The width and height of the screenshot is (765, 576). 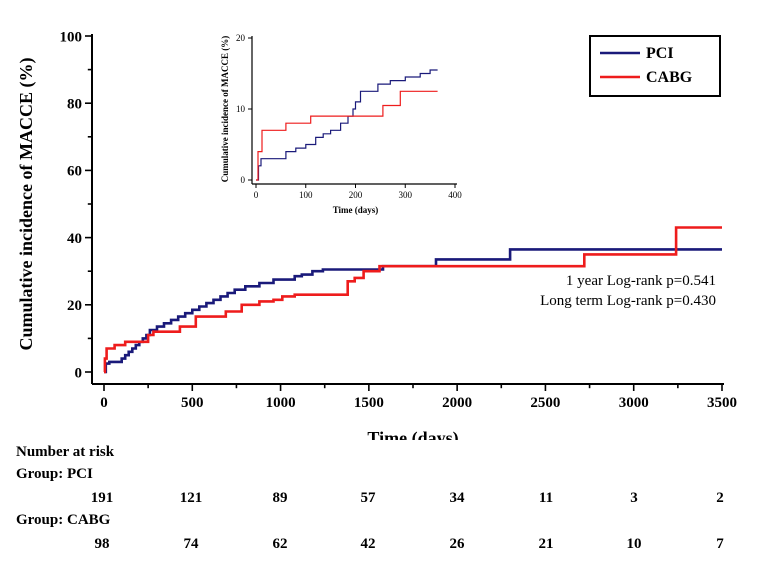 What do you see at coordinates (457, 544) in the screenshot?
I see `risk-cell: 26` at bounding box center [457, 544].